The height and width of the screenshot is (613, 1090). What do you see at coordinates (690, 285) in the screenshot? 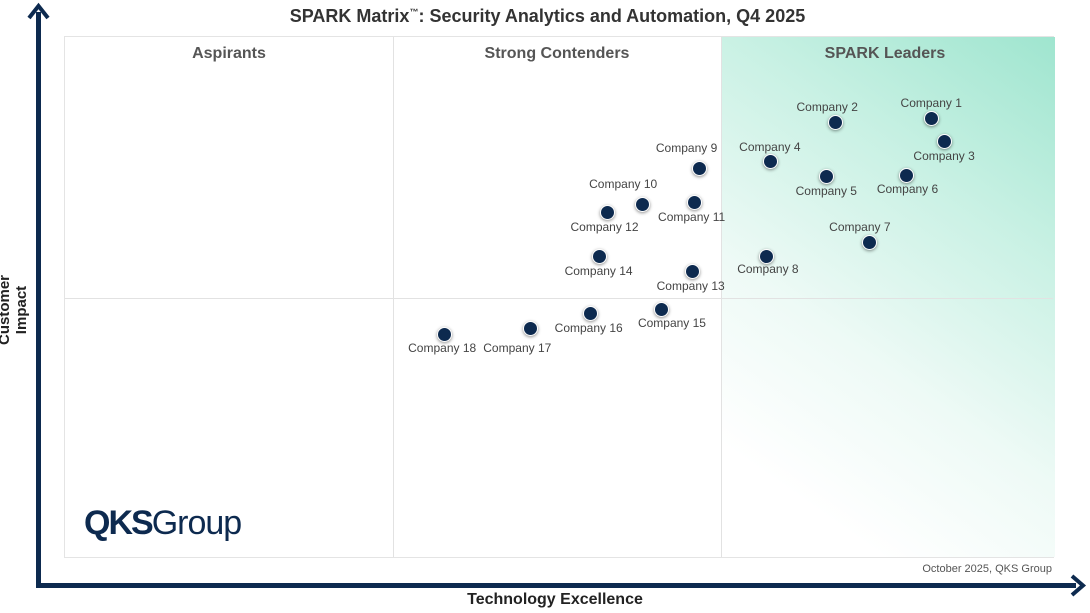
I see `data-point-label: Company 13` at bounding box center [690, 285].